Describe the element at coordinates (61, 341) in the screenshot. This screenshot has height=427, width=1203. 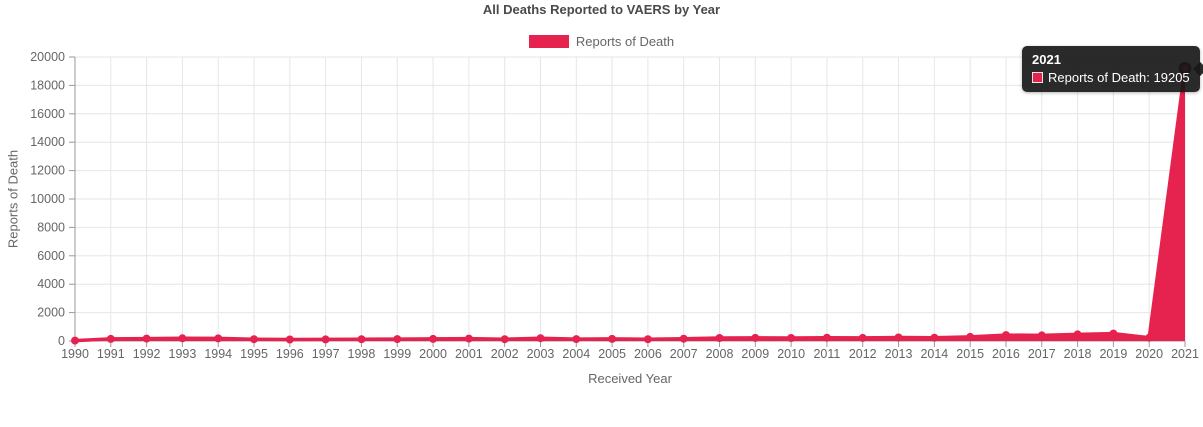
I see `y-tick-label: 0` at that location.